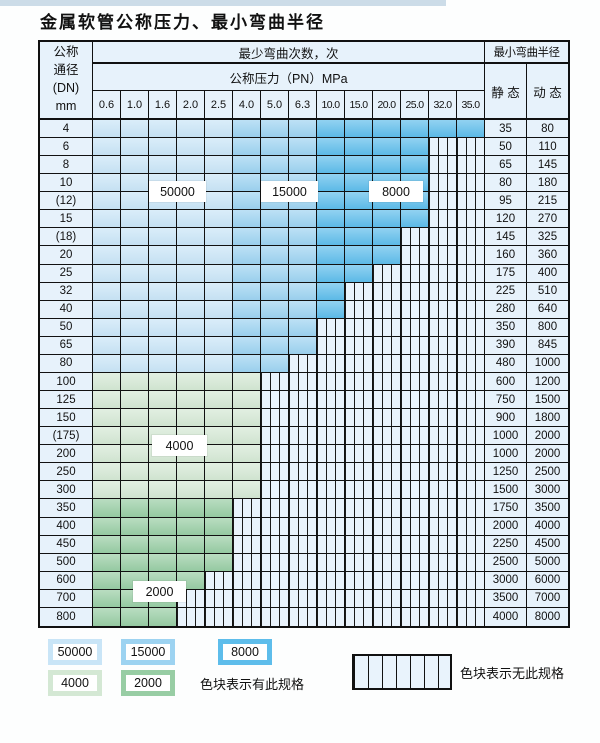 This screenshot has width=600, height=743. Describe the element at coordinates (66, 544) in the screenshot. I see `dn-cell: 450` at that location.